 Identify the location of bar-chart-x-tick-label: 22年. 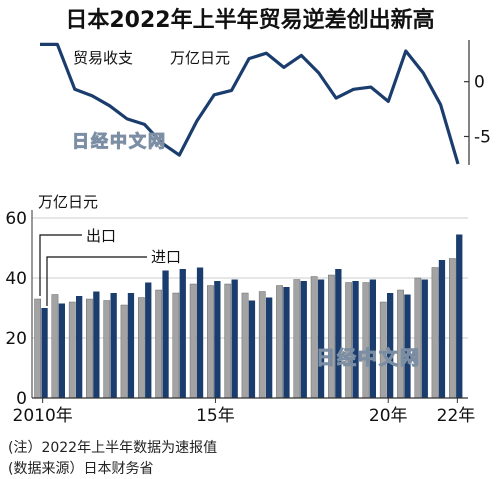
(456, 416).